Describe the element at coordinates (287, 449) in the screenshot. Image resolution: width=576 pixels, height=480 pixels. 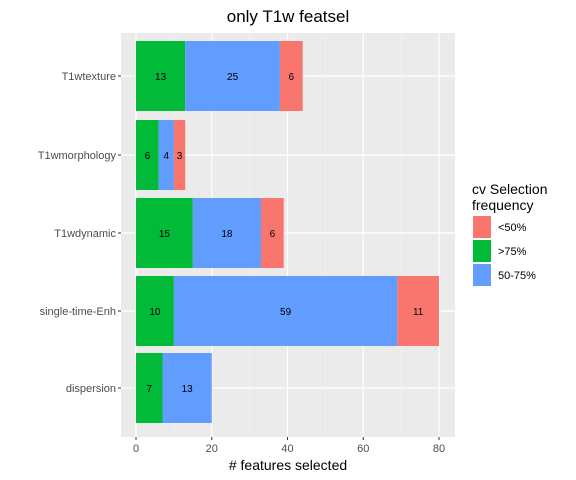
I see `x-tick-label: 40` at that location.